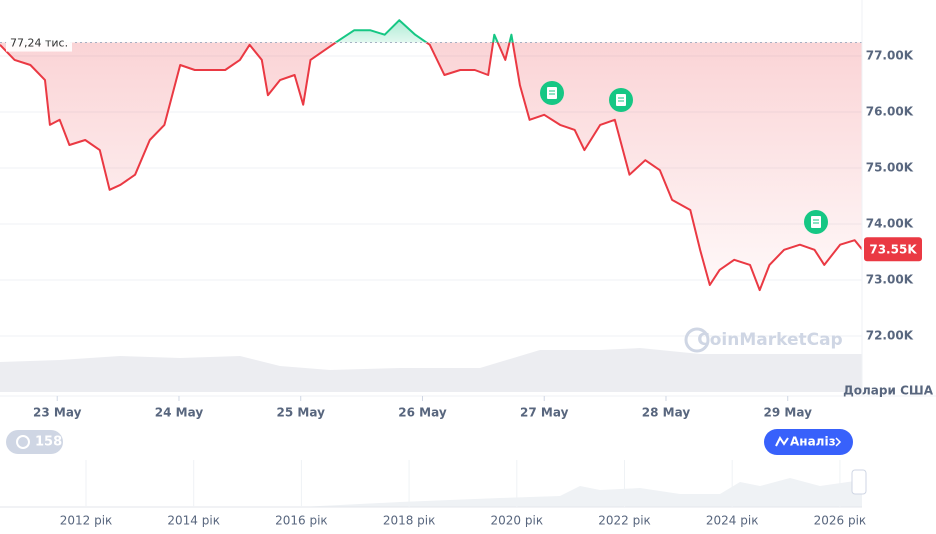  I want to click on baseline-label-bg, so click(39, 42).